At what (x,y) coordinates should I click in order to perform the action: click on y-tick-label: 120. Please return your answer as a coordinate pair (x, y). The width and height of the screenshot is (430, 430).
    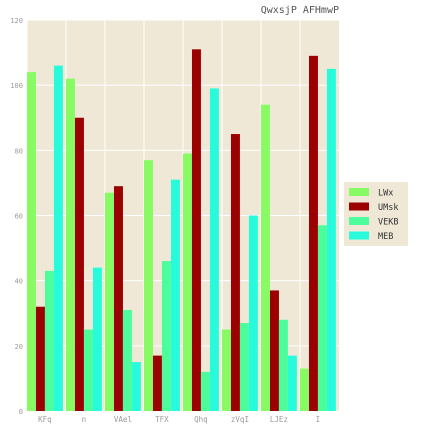
    Looking at the image, I should click on (16, 21).